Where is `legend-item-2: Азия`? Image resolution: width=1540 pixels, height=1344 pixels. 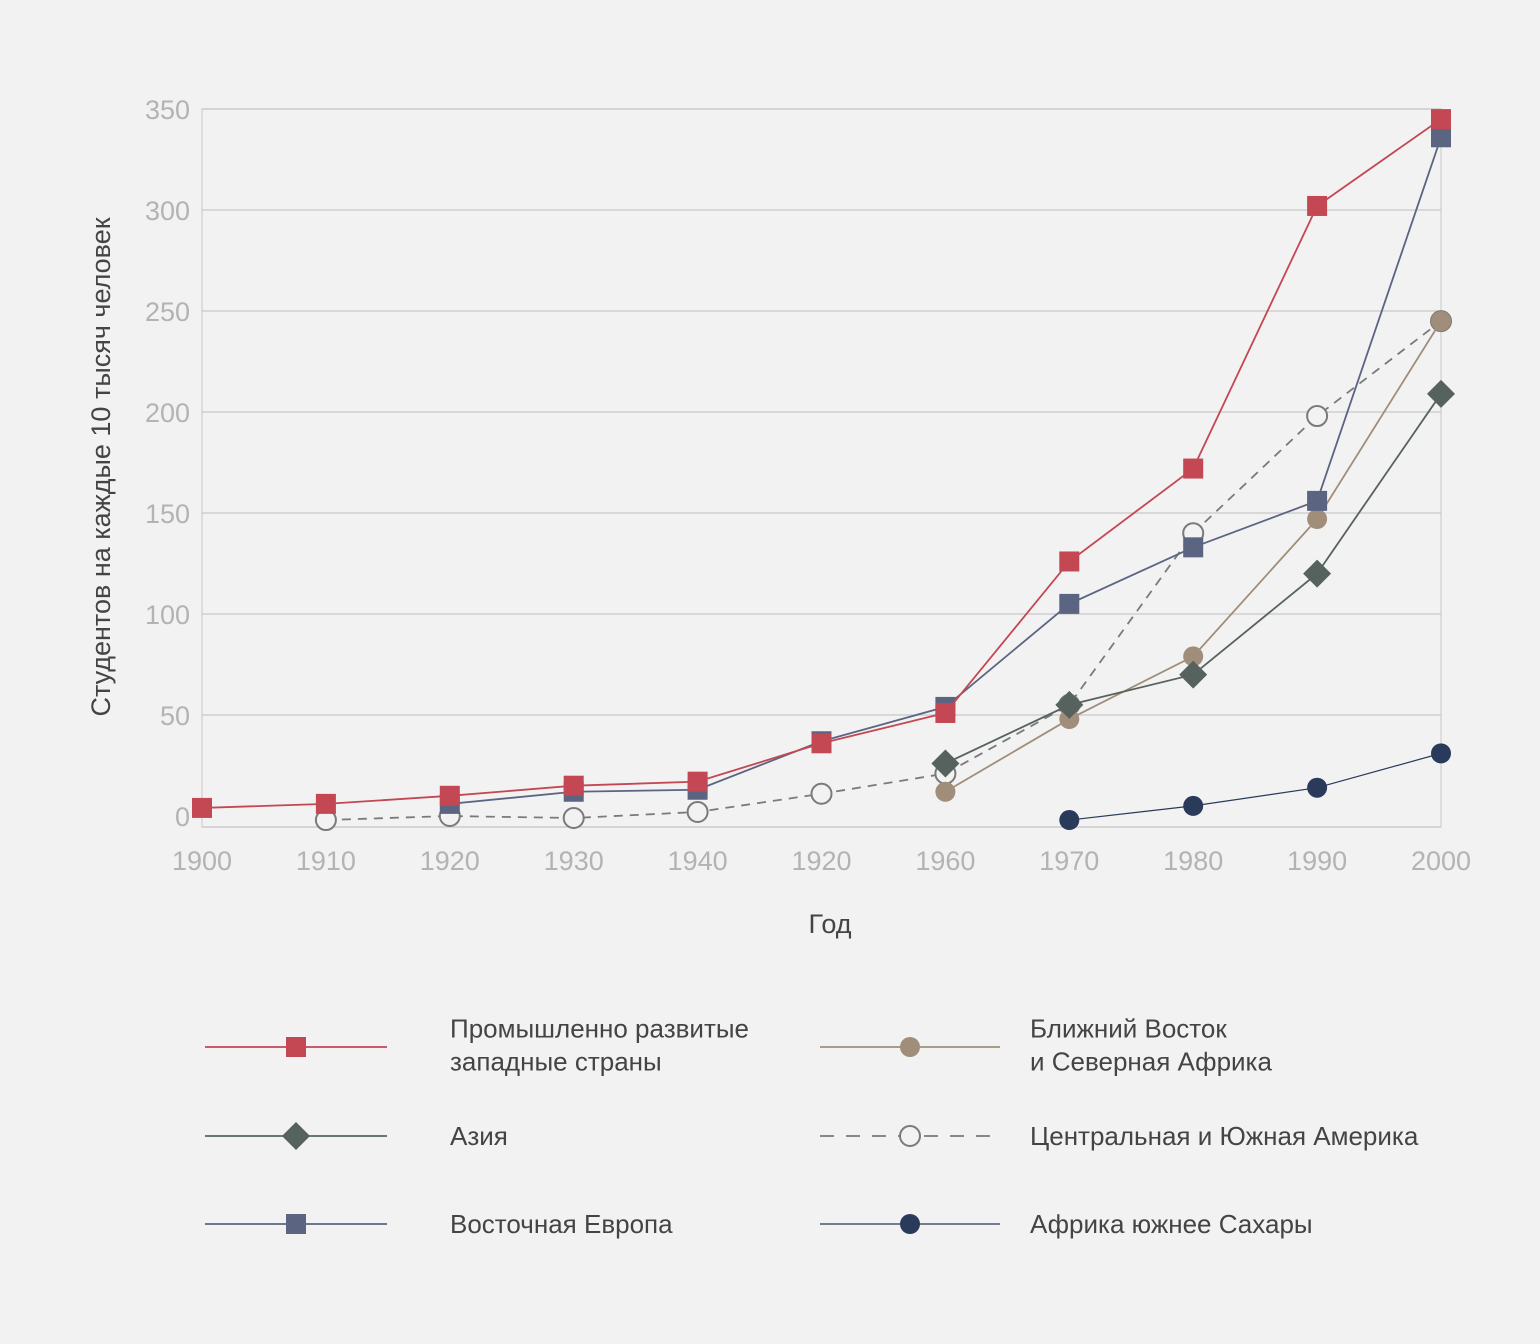 legend-item-2: Азия is located at coordinates (356, 1136).